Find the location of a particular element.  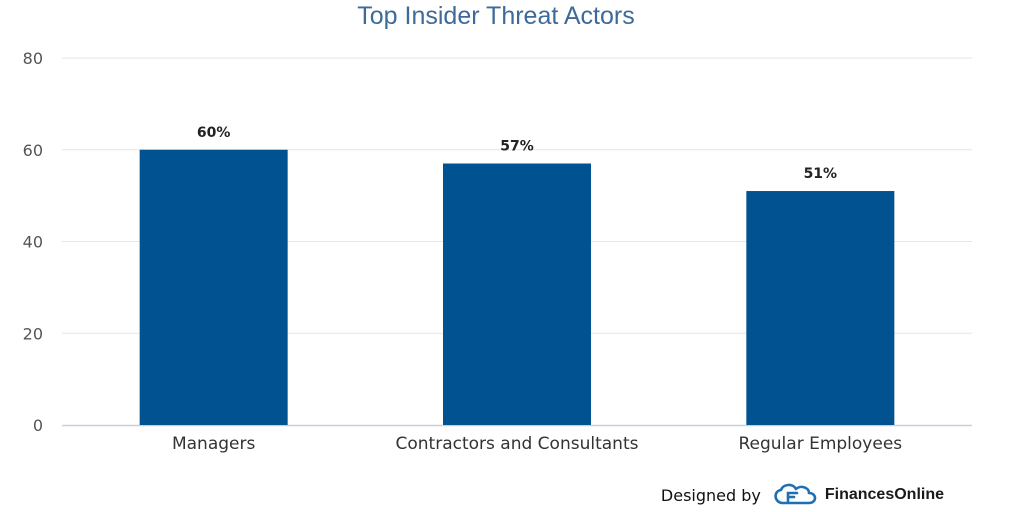

y-tick-label: 40 is located at coordinates (33, 242).